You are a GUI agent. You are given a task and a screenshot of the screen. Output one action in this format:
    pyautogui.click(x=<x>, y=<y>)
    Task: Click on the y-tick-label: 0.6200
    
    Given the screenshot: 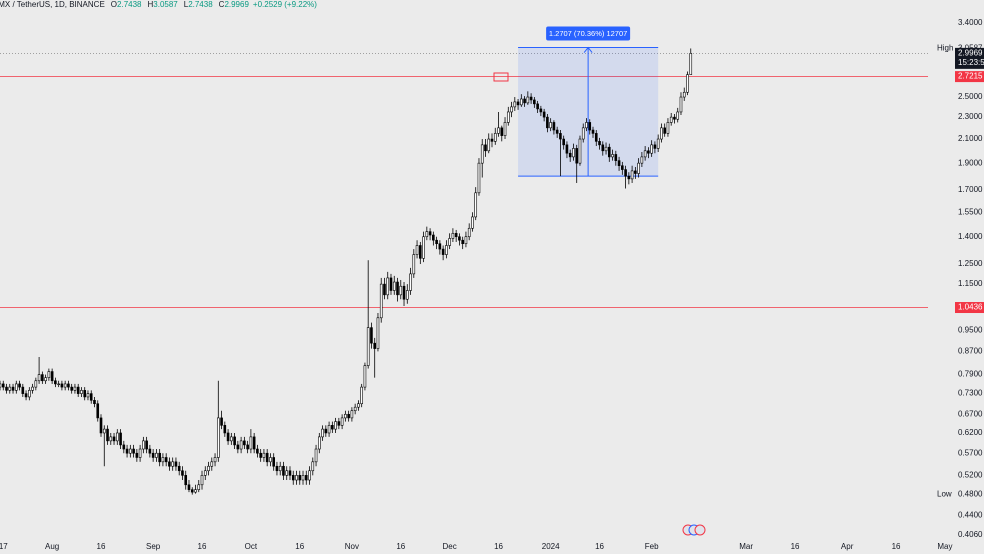 What is the action you would take?
    pyautogui.click(x=970, y=432)
    